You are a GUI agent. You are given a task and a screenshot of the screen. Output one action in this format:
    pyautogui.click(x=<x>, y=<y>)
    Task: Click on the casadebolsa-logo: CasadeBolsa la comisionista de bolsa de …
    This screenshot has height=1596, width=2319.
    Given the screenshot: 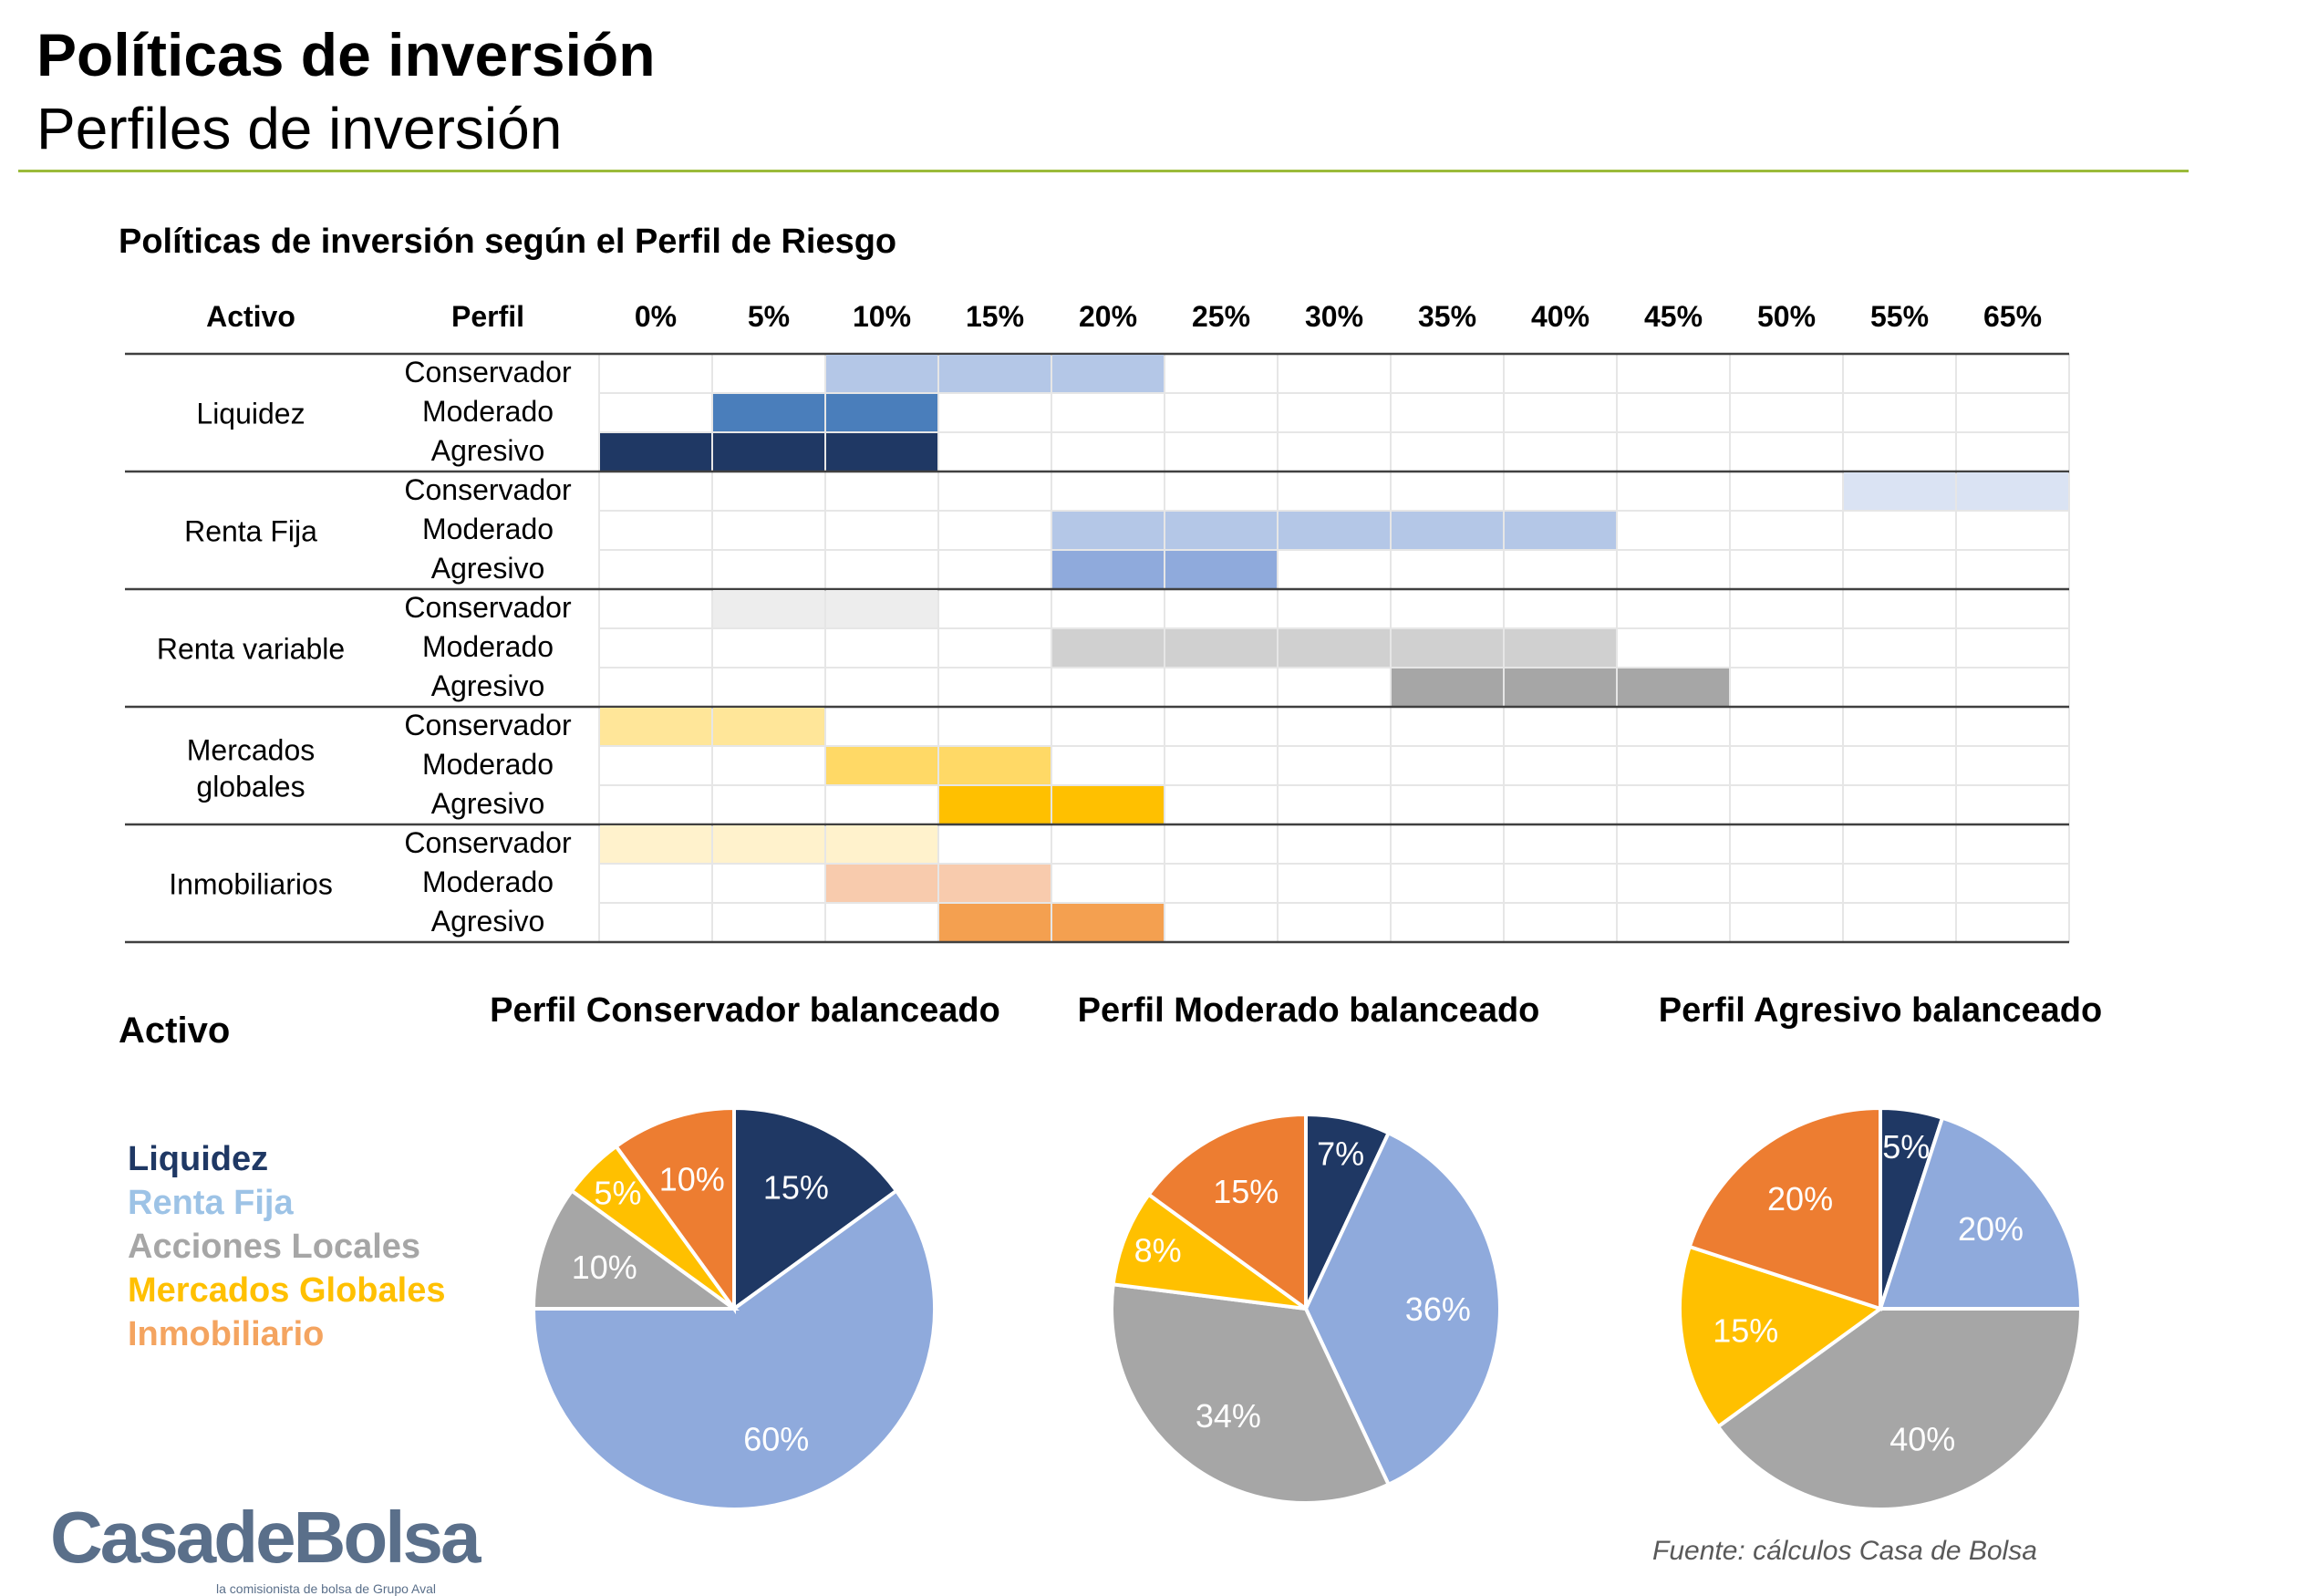 What is the action you would take?
    pyautogui.click(x=269, y=1546)
    